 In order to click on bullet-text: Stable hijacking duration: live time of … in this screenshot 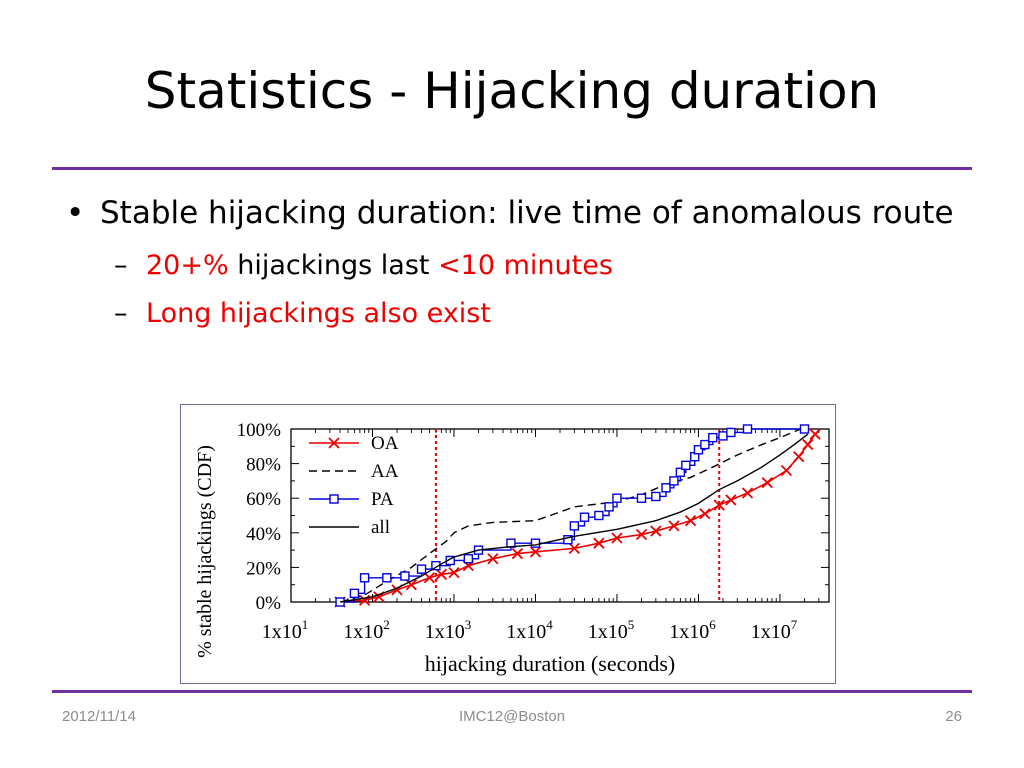, I will do `click(527, 213)`.